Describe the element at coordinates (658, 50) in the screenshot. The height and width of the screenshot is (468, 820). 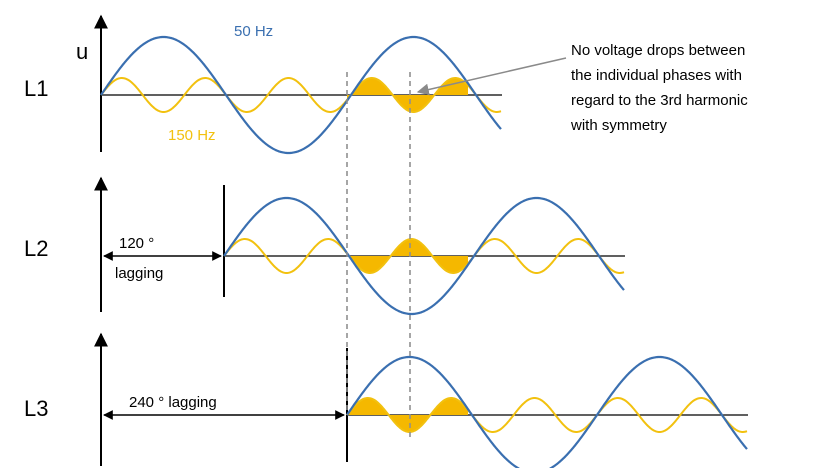
I see `note-line-1: No voltage drops between` at that location.